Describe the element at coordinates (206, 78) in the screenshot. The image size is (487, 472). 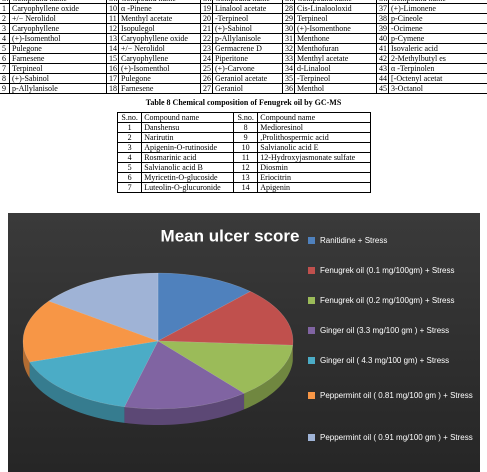
I see `table-cell: 26` at that location.